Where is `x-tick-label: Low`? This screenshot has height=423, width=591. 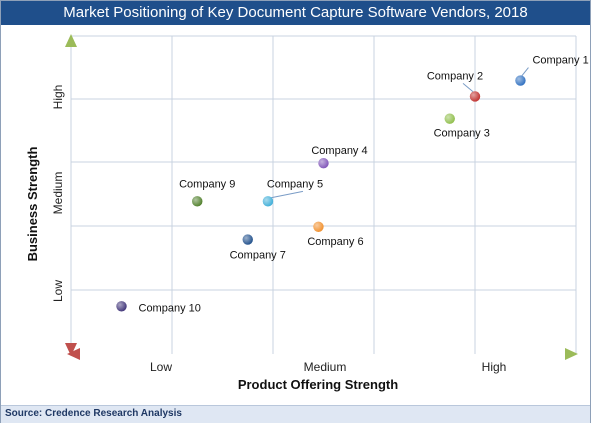
x-tick-label: Low is located at coordinates (161, 367).